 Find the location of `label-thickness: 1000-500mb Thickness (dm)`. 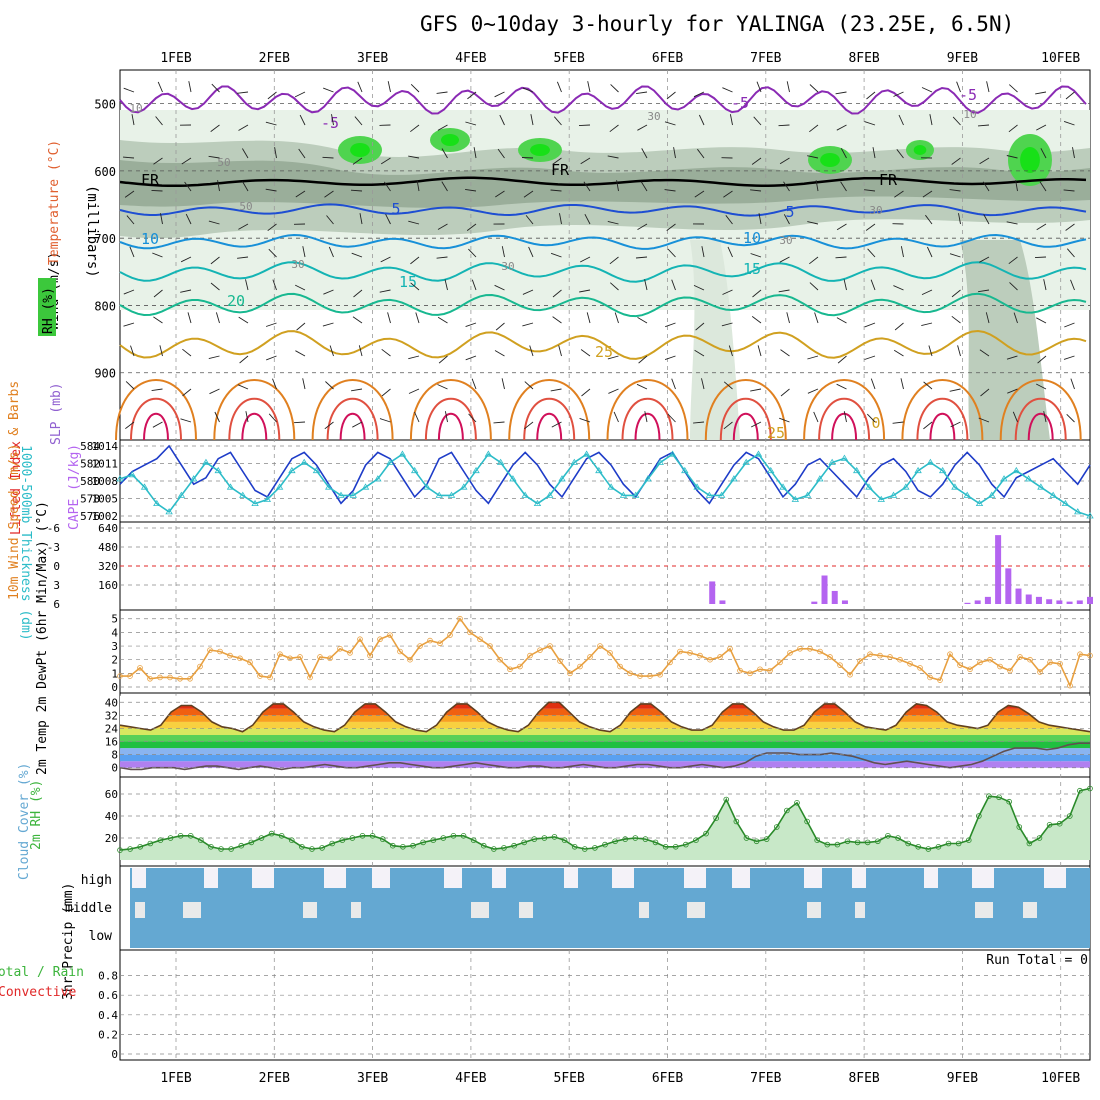

label-thickness: 1000-500mb Thickness (dm) is located at coordinates (25, 543).